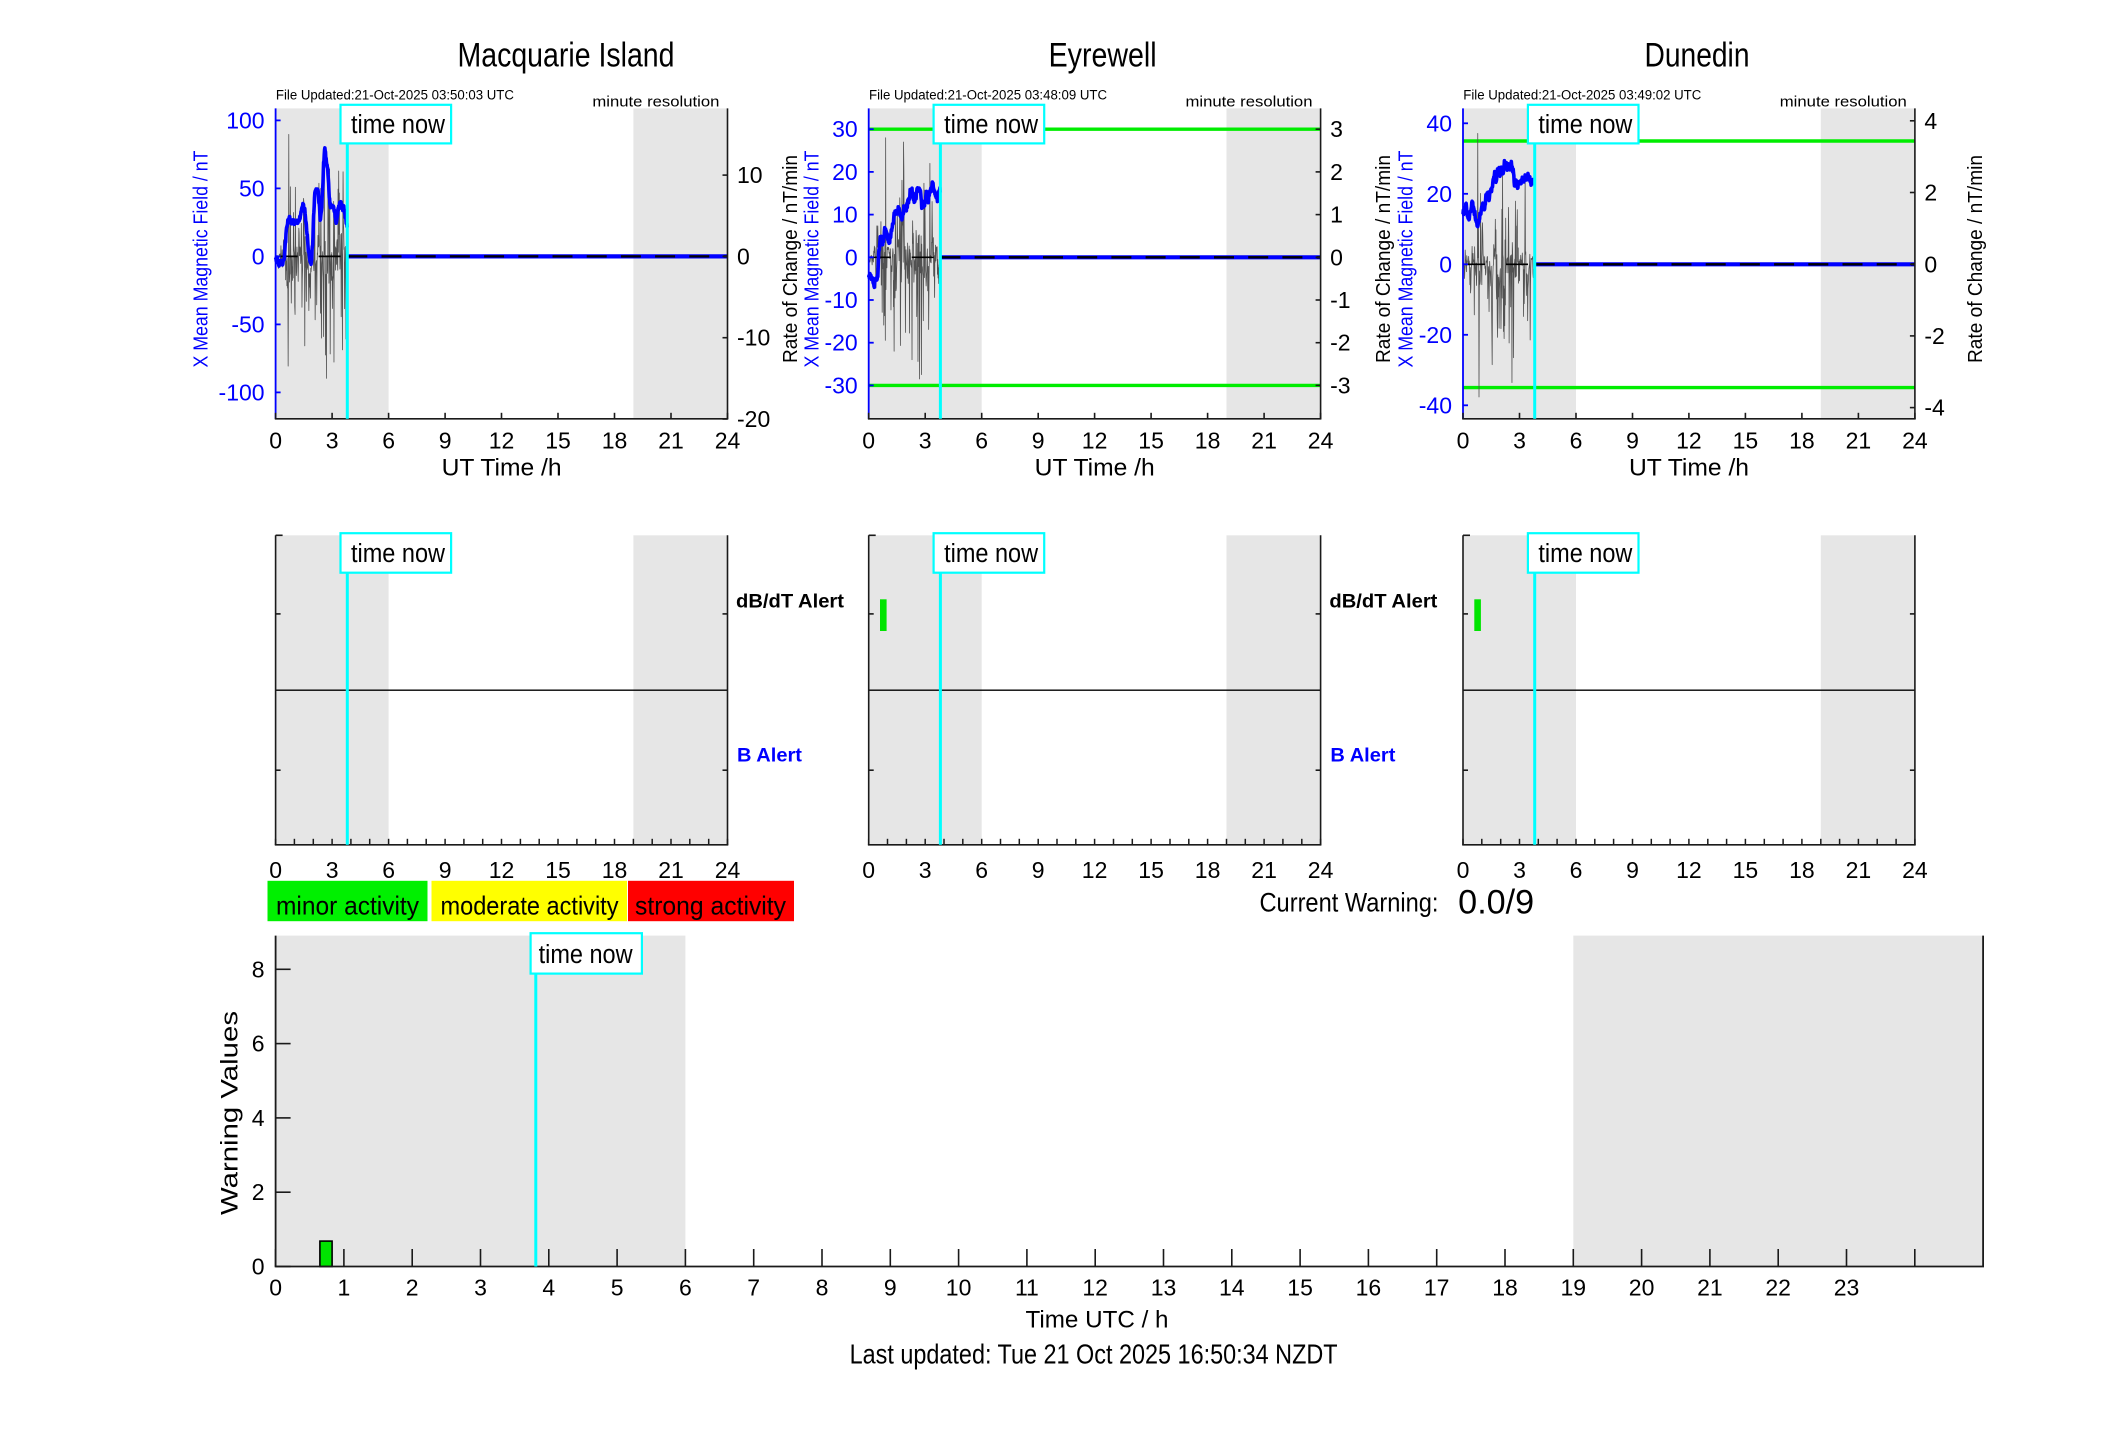 Image resolution: width=2117 pixels, height=1437 pixels. Describe the element at coordinates (247, 324) in the screenshot. I see `svg-text: -50` at that location.